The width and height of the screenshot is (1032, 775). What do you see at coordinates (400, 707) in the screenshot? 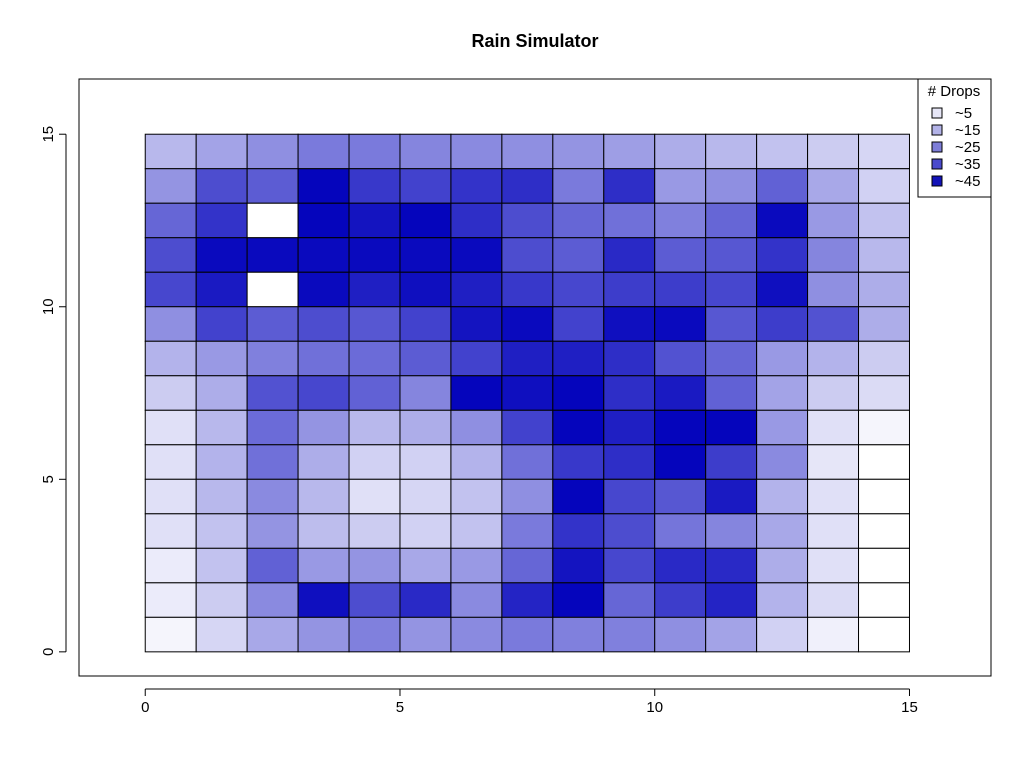
I see `x-tick-label: 5` at bounding box center [400, 707].